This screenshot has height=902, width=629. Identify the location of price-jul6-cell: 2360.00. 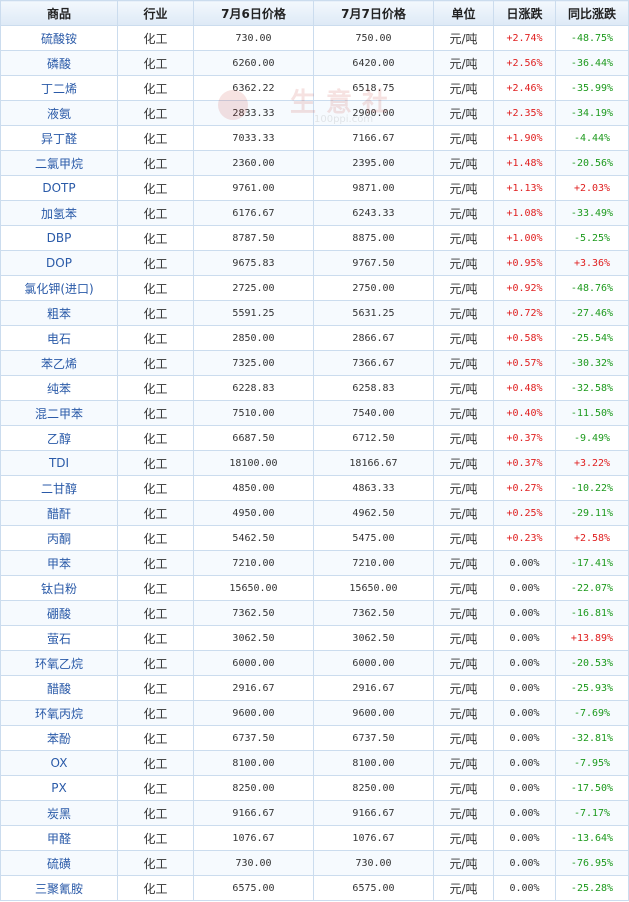
(253, 163).